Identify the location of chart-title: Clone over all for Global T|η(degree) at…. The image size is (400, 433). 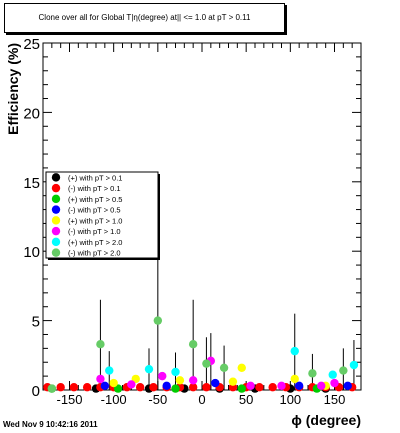
(144, 17).